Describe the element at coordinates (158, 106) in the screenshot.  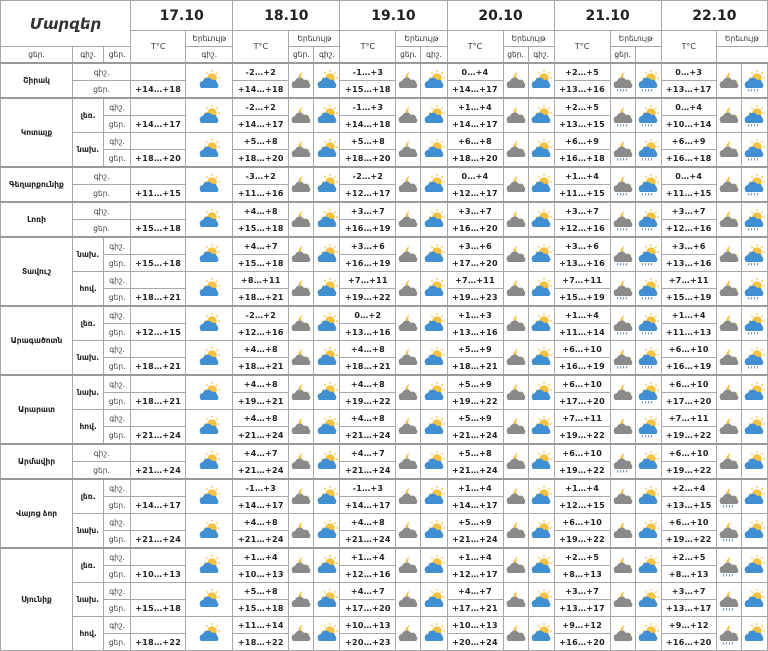
I see `night-temperature` at that location.